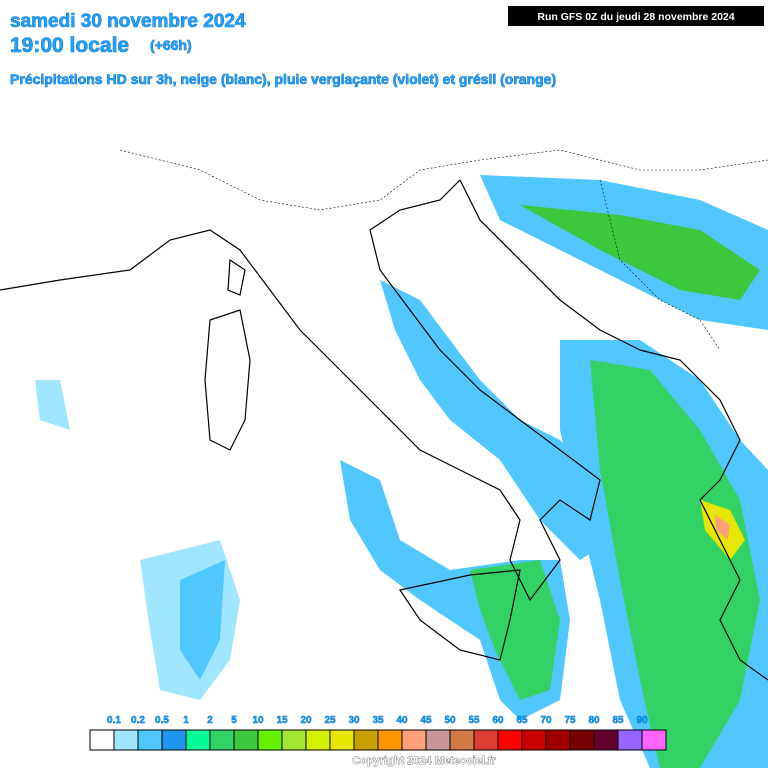  I want to click on legend-label: 85, so click(618, 720).